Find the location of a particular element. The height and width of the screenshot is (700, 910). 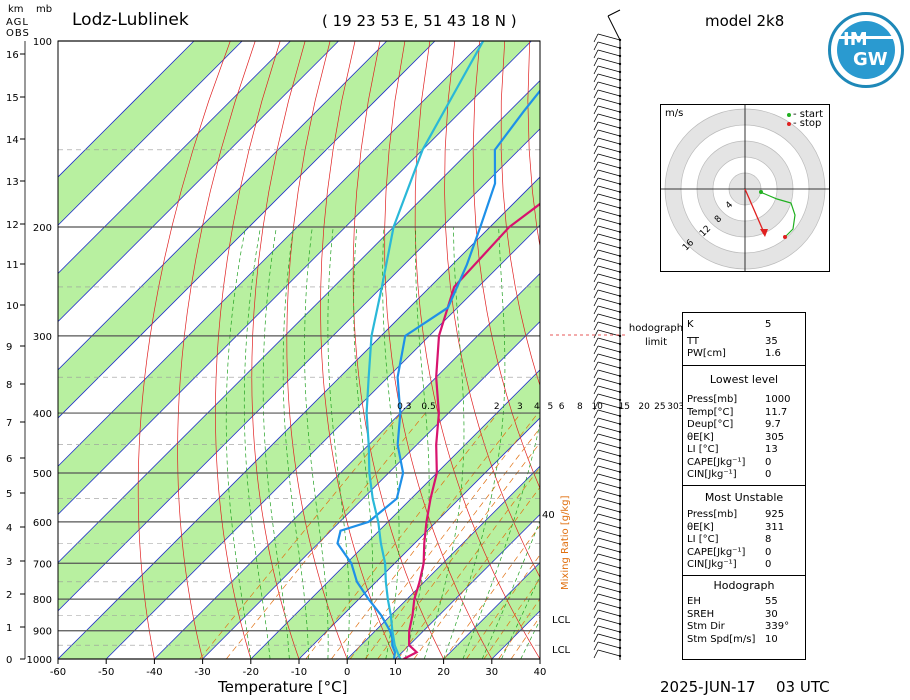

lowest-level-title: Lowest level is located at coordinates (744, 379).